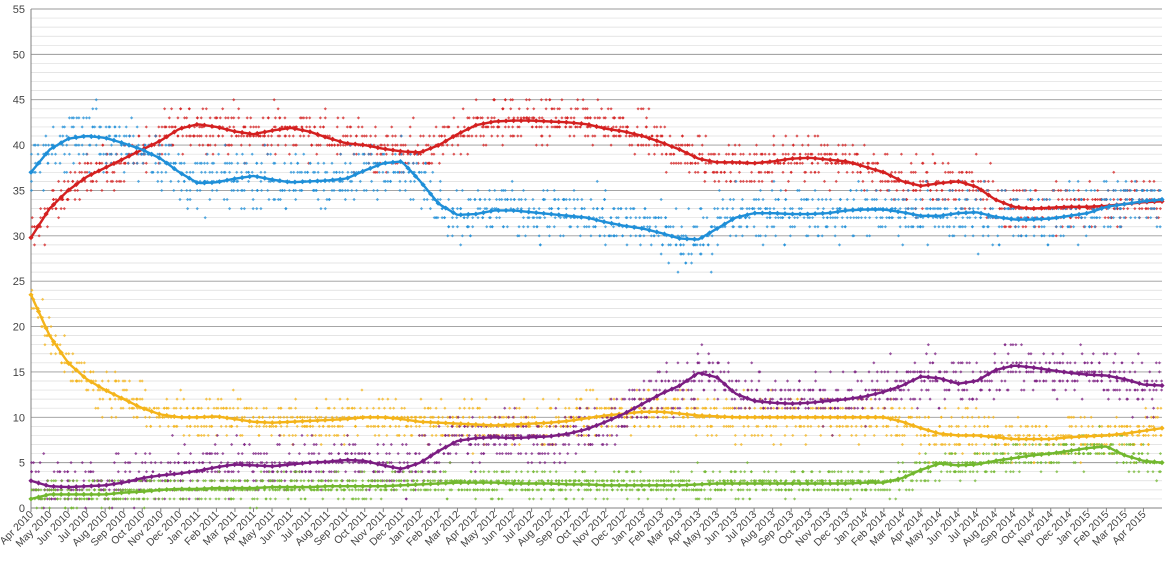  What do you see at coordinates (19, 373) in the screenshot?
I see `y-tick-label: 15` at bounding box center [19, 373].